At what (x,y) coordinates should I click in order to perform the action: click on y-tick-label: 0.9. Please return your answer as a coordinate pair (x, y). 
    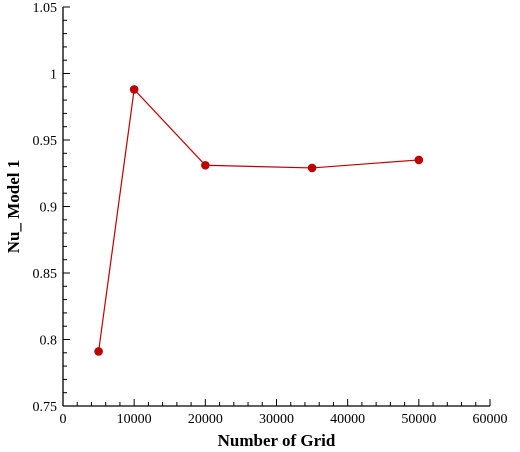
    Looking at the image, I should click on (49, 208).